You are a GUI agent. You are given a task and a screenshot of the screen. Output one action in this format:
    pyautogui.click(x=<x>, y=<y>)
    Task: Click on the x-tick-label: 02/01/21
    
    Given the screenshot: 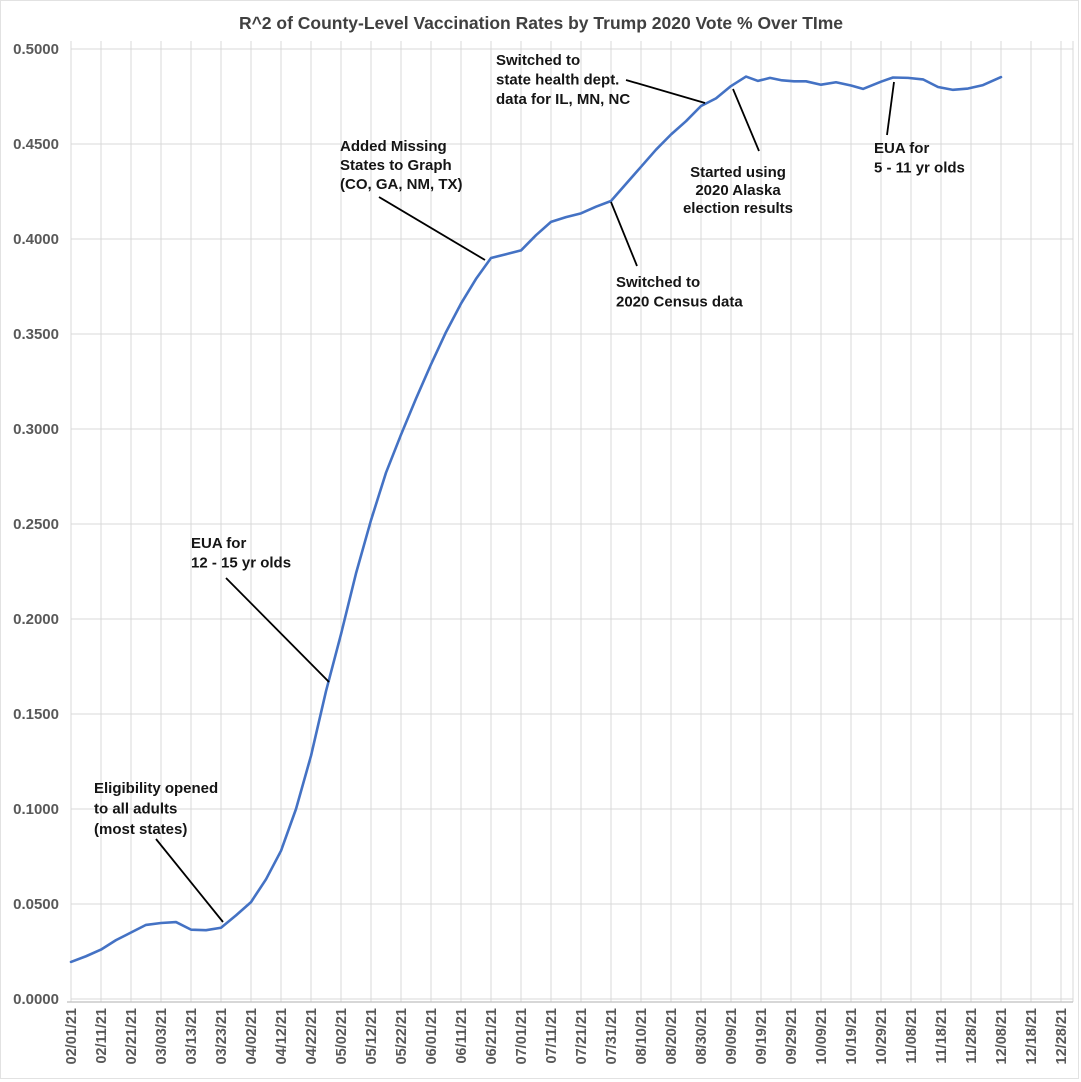 What is the action you would take?
    pyautogui.click(x=72, y=1036)
    